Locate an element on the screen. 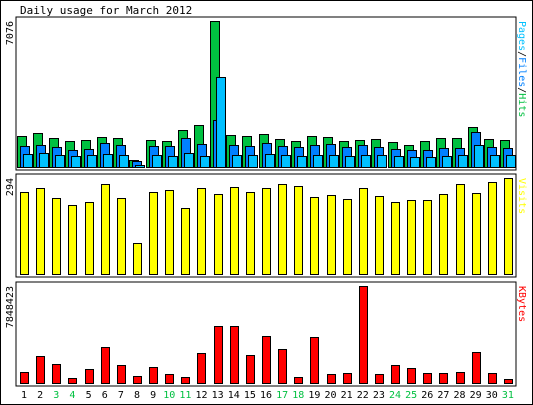 Image resolution: width=533 pixels, height=405 pixels. visits-series-label: Visits is located at coordinates (521, 196).